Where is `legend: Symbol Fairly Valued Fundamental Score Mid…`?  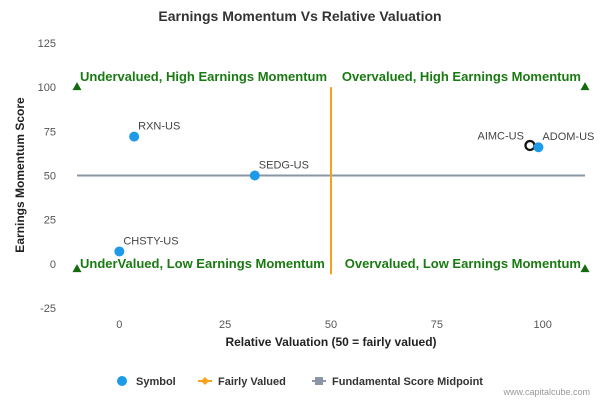 legend: Symbol Fairly Valued Fundamental Score Mid… is located at coordinates (300, 382).